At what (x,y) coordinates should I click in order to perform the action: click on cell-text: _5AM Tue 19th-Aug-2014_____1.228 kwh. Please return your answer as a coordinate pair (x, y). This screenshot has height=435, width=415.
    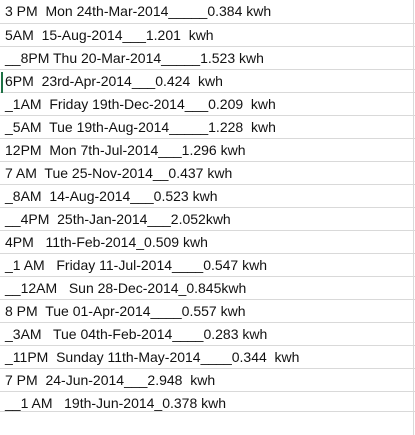
    Looking at the image, I should click on (140, 127).